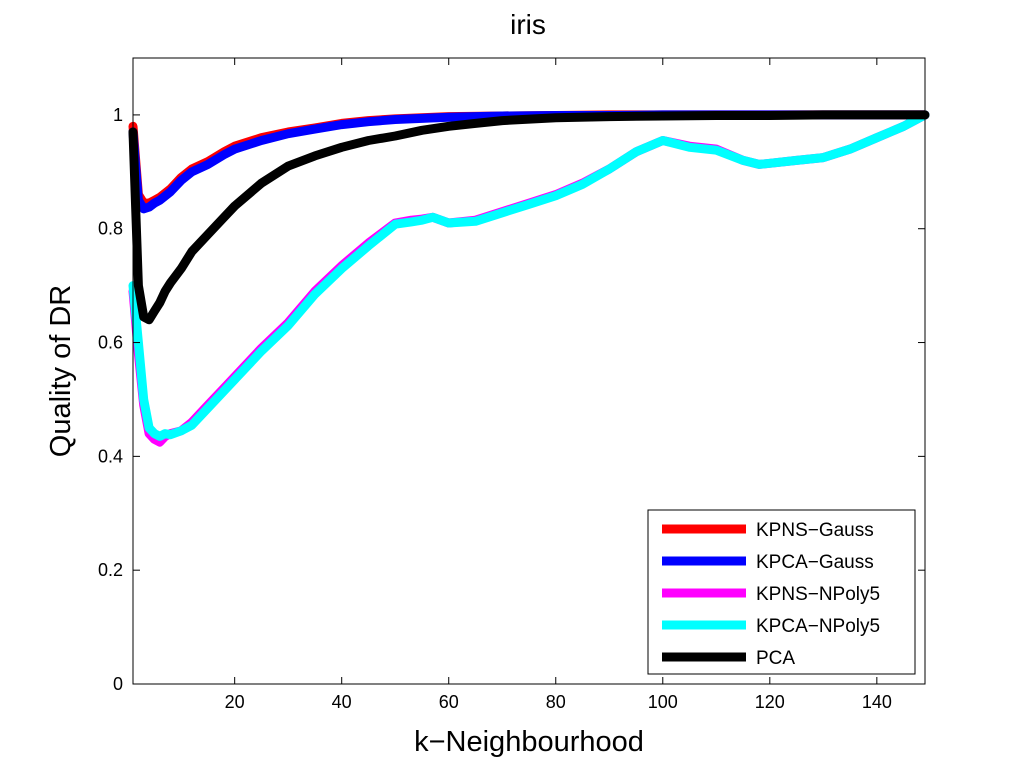 This screenshot has width=1023, height=768. What do you see at coordinates (528, 24) in the screenshot?
I see `chart-title: iris` at bounding box center [528, 24].